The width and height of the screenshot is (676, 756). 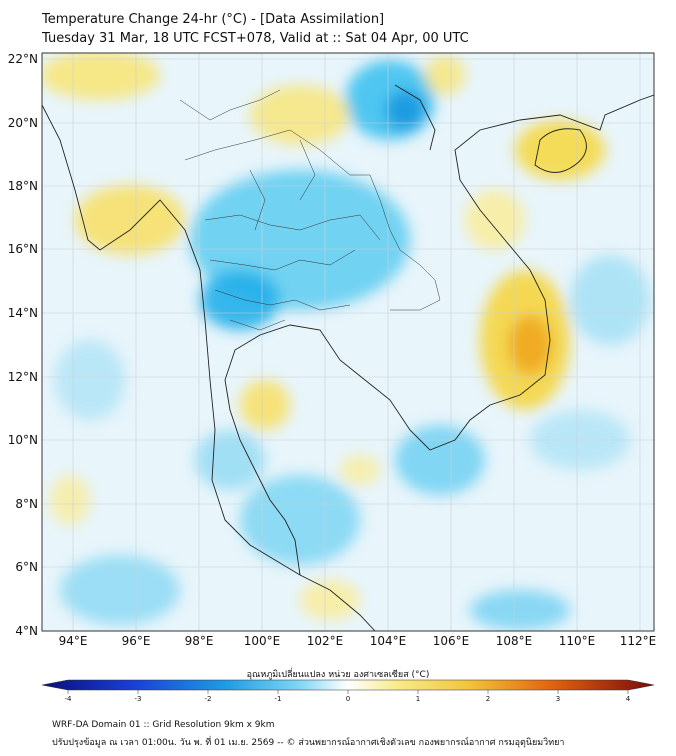 What do you see at coordinates (23, 123) in the screenshot?
I see `lat-label: 20°N` at bounding box center [23, 123].